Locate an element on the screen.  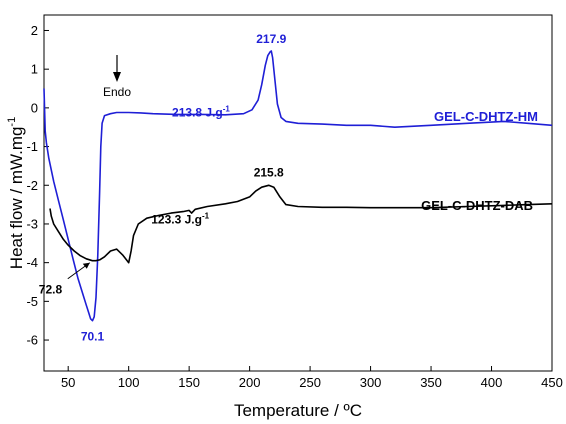
y-axis-title: Heat flow / mW.mg-1 is located at coordinates (16, 193).